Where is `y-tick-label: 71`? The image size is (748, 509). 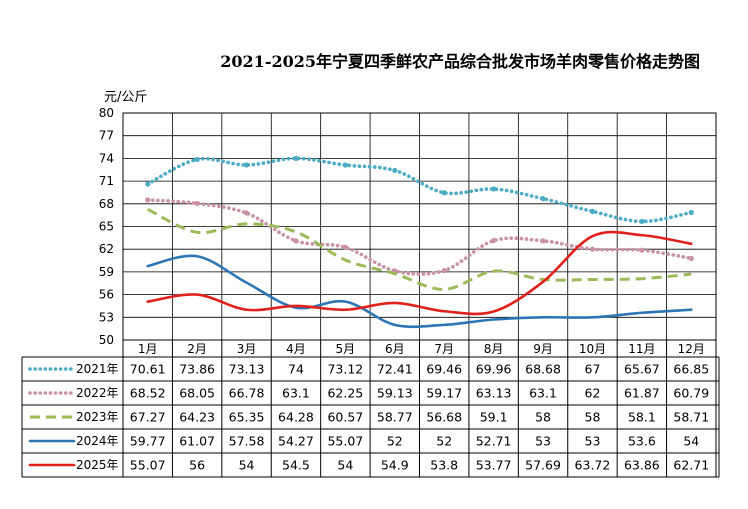 y-tick-label: 71 is located at coordinates (106, 181).